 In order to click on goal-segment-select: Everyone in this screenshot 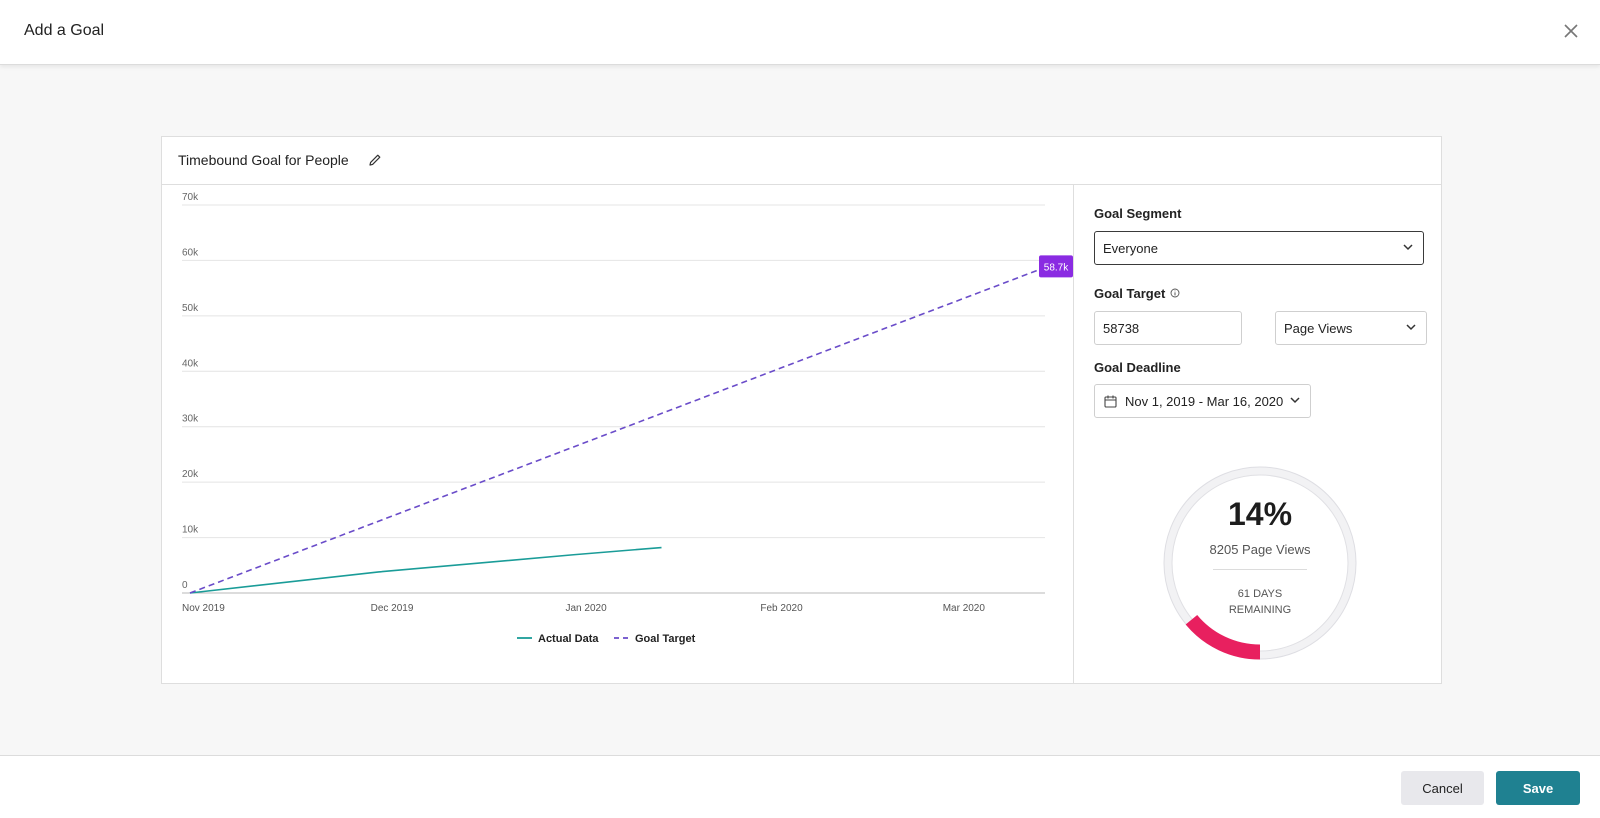, I will do `click(1259, 248)`.